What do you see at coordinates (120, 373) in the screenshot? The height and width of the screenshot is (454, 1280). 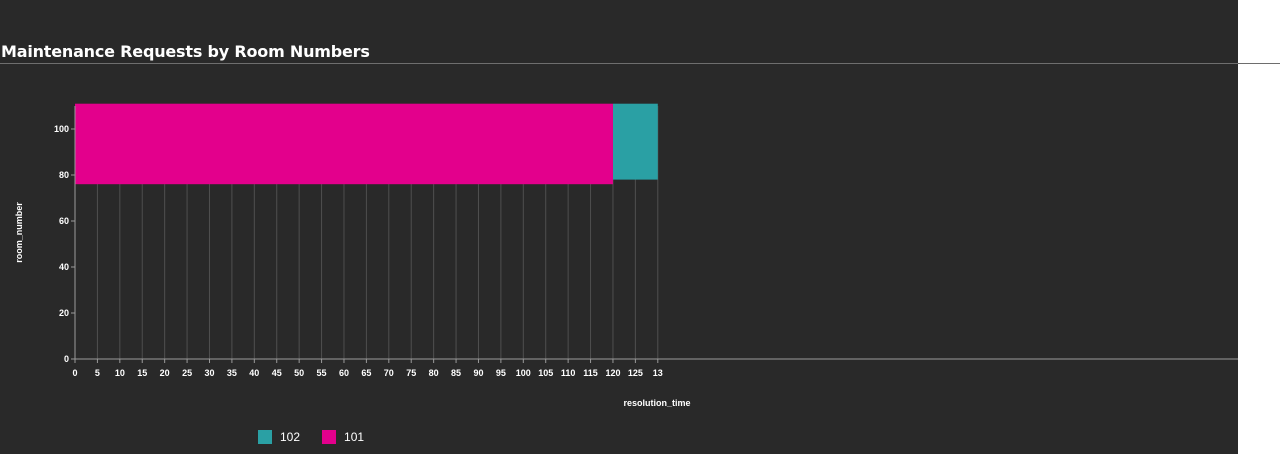 I see `x-tick-label: 10` at bounding box center [120, 373].